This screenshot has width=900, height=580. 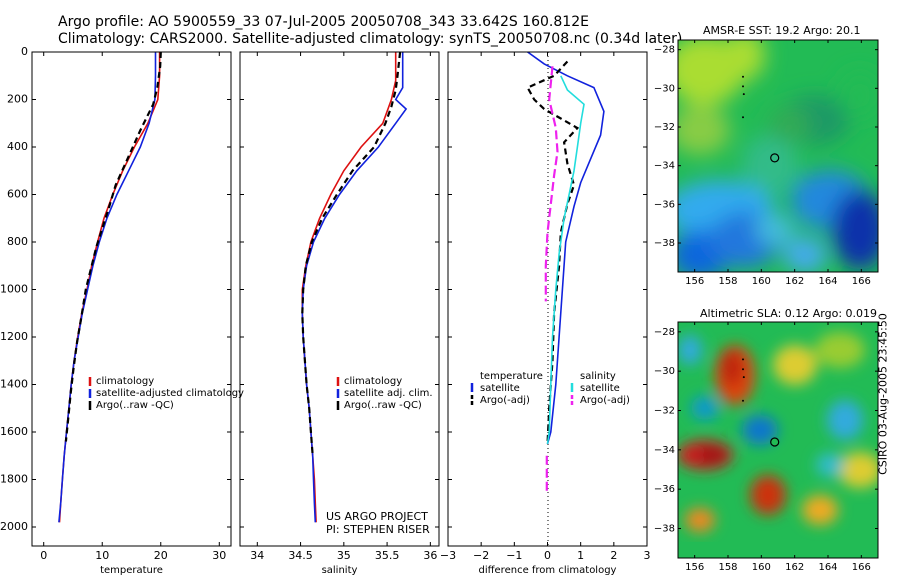 I want to click on x-tick-label: 3, so click(x=647, y=555).